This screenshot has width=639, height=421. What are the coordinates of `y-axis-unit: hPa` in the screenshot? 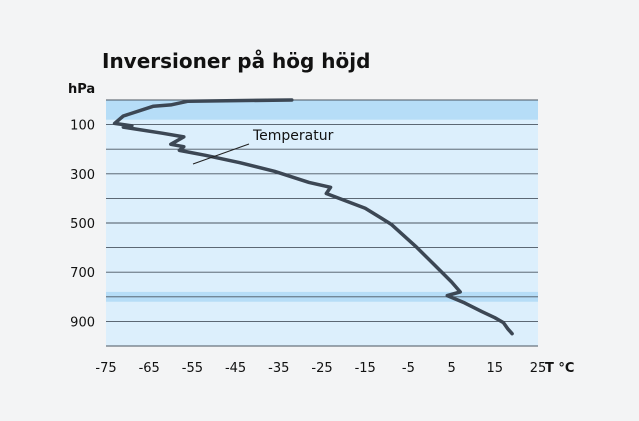 It's located at (81, 89).